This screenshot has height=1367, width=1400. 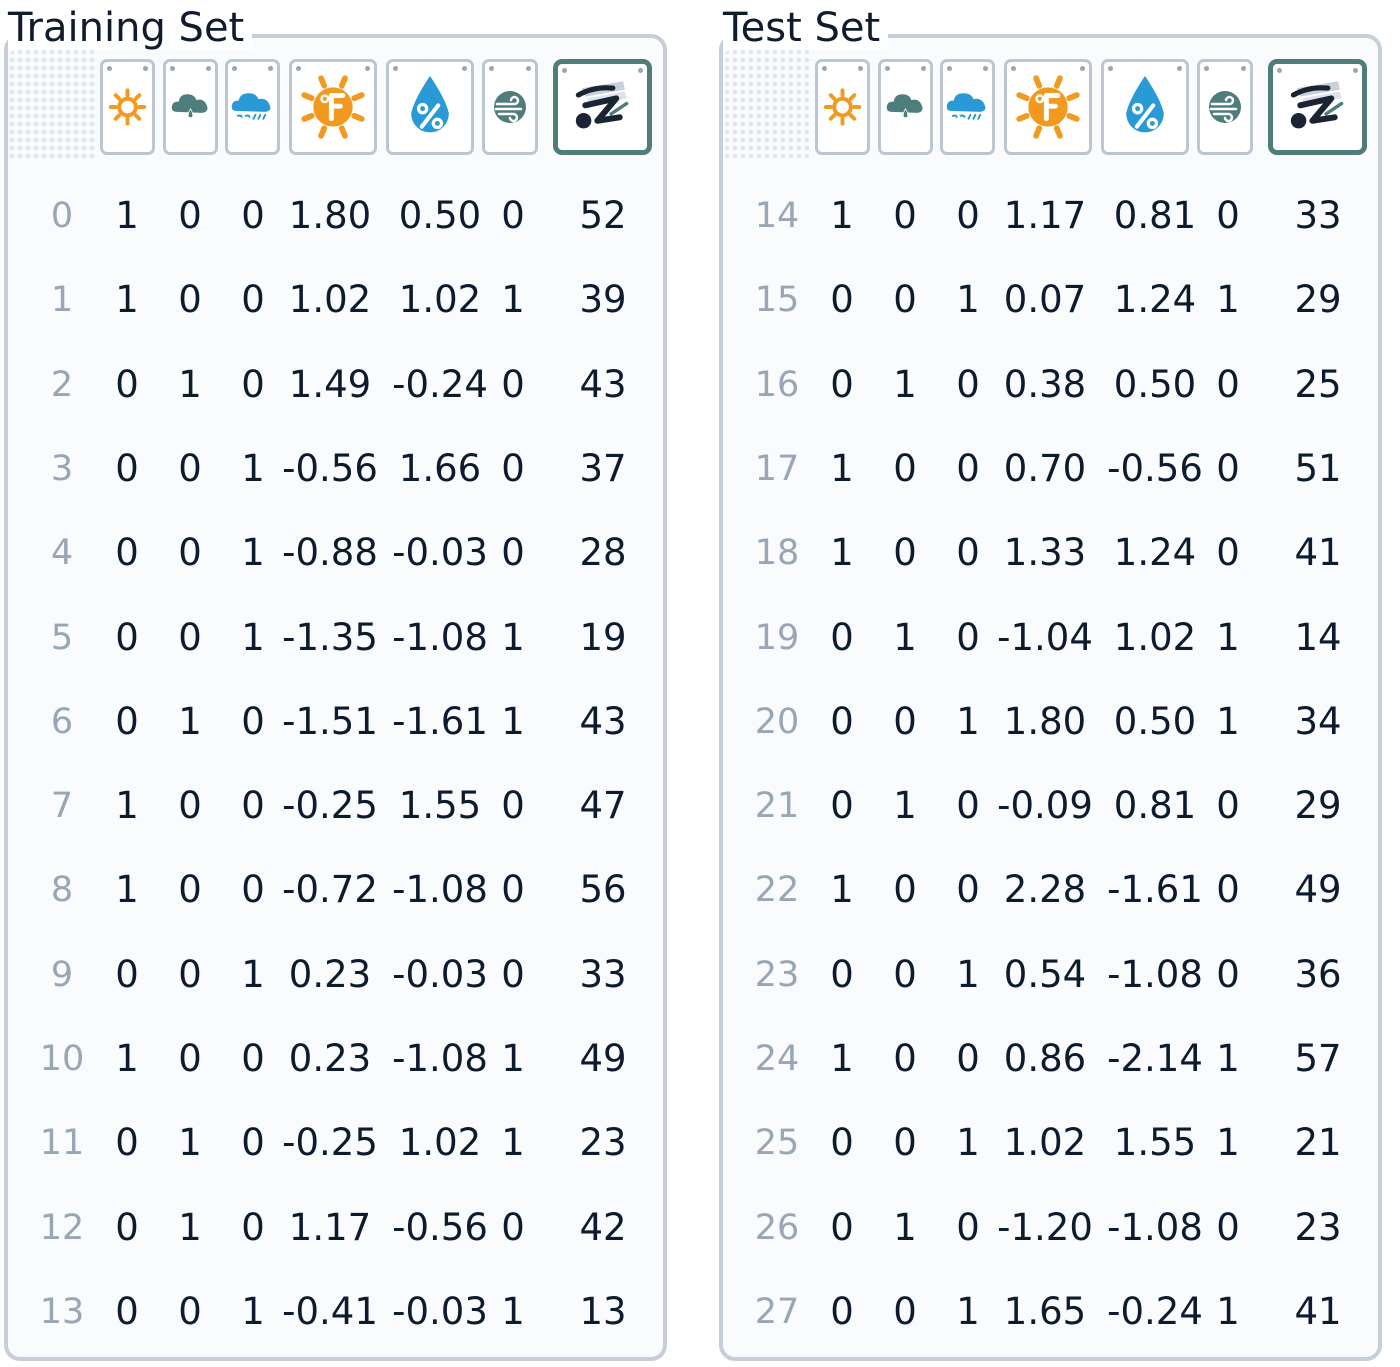 What do you see at coordinates (1155, 1143) in the screenshot?
I see `cell-humidity: 1.55` at bounding box center [1155, 1143].